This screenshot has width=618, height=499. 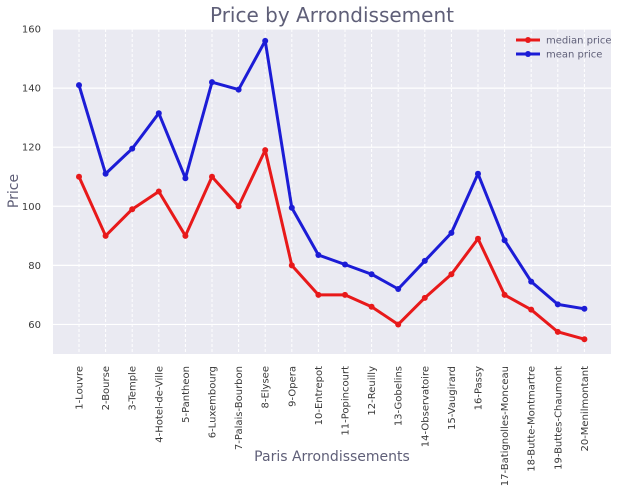 What do you see at coordinates (558, 418) in the screenshot?
I see `x-tick-label: 19-Buttes-Chaumont` at bounding box center [558, 418].